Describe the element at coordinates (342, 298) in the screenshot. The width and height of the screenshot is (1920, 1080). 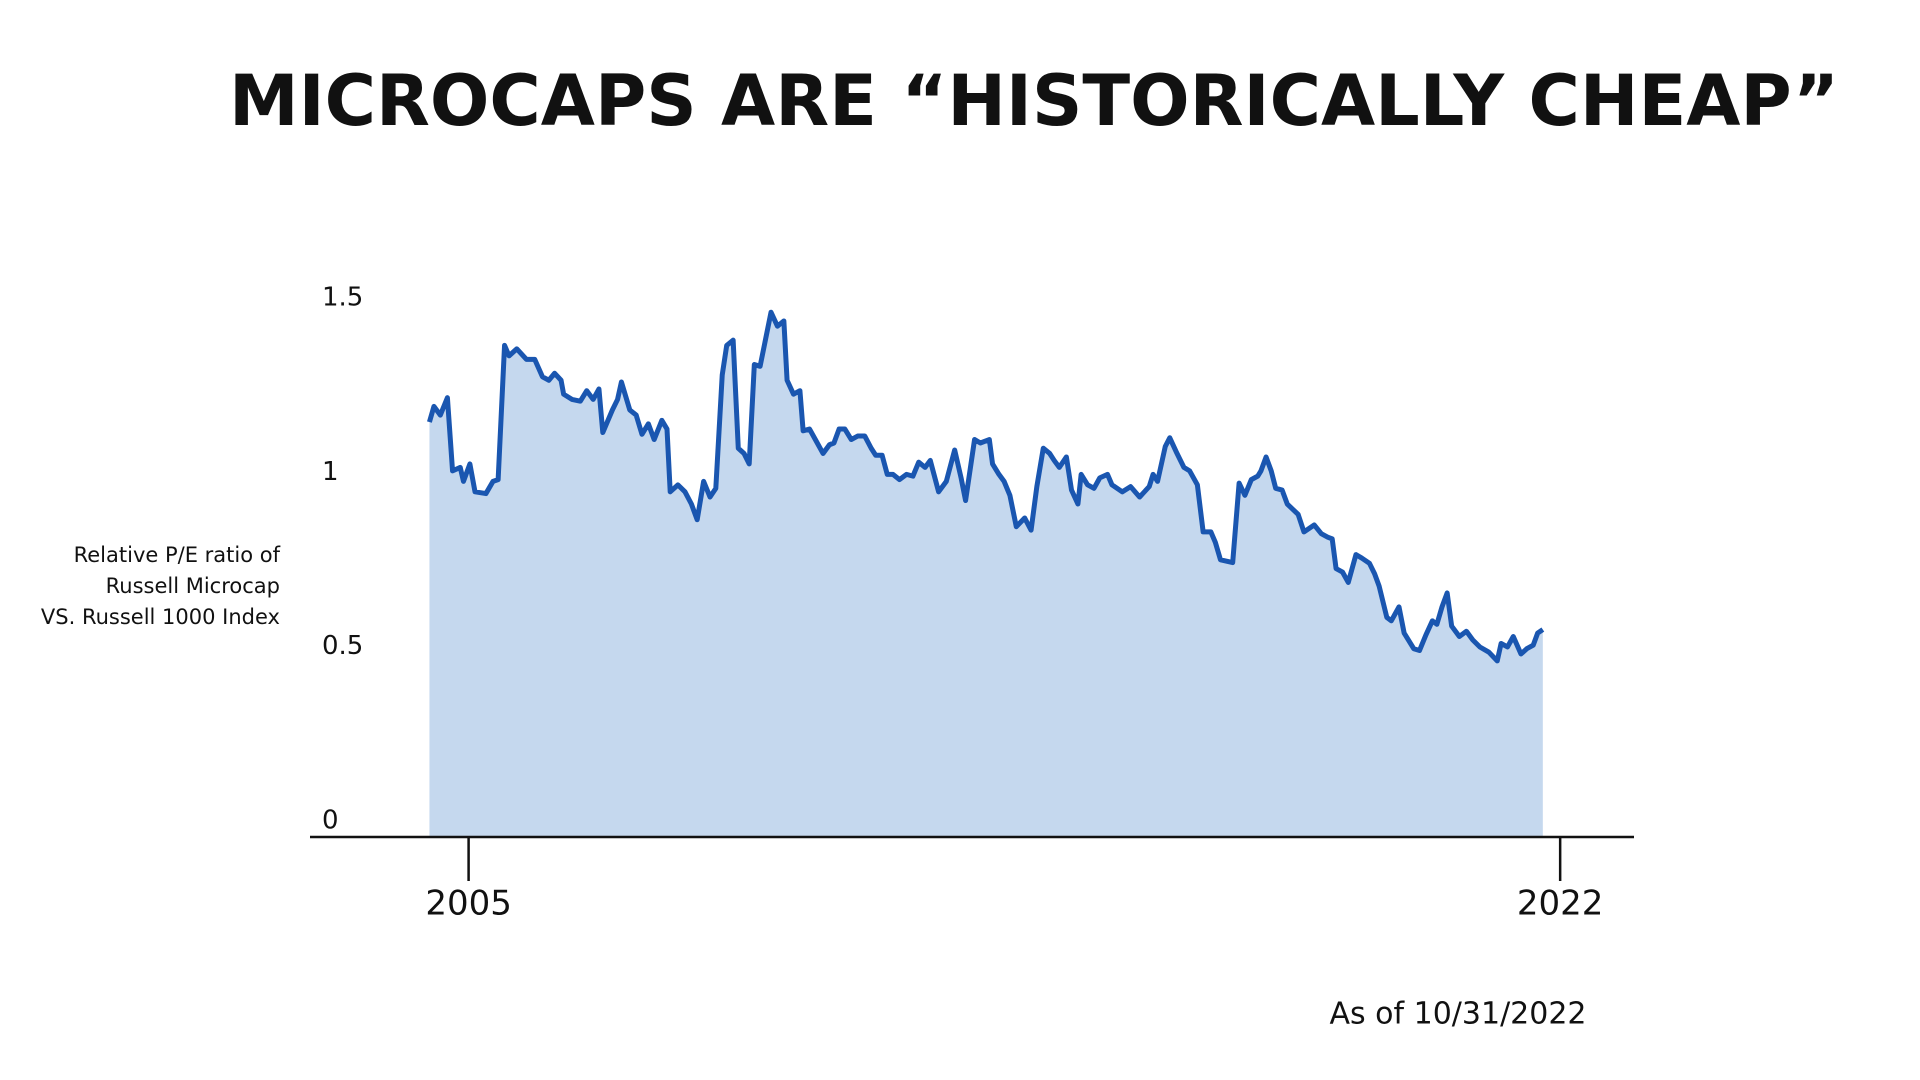
I see `y-tick-label: 1.5` at that location.